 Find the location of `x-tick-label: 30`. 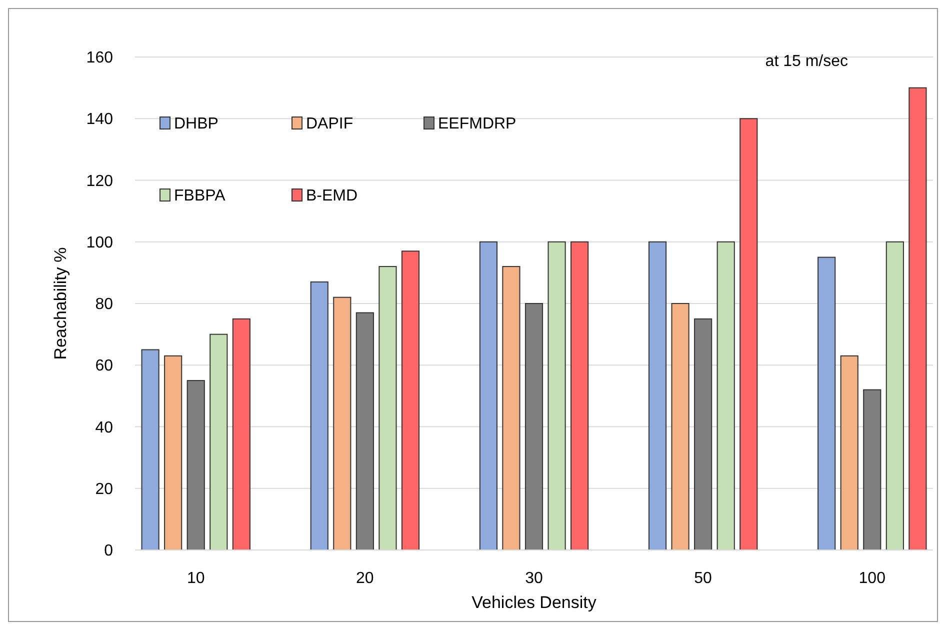

x-tick-label: 30 is located at coordinates (534, 578).